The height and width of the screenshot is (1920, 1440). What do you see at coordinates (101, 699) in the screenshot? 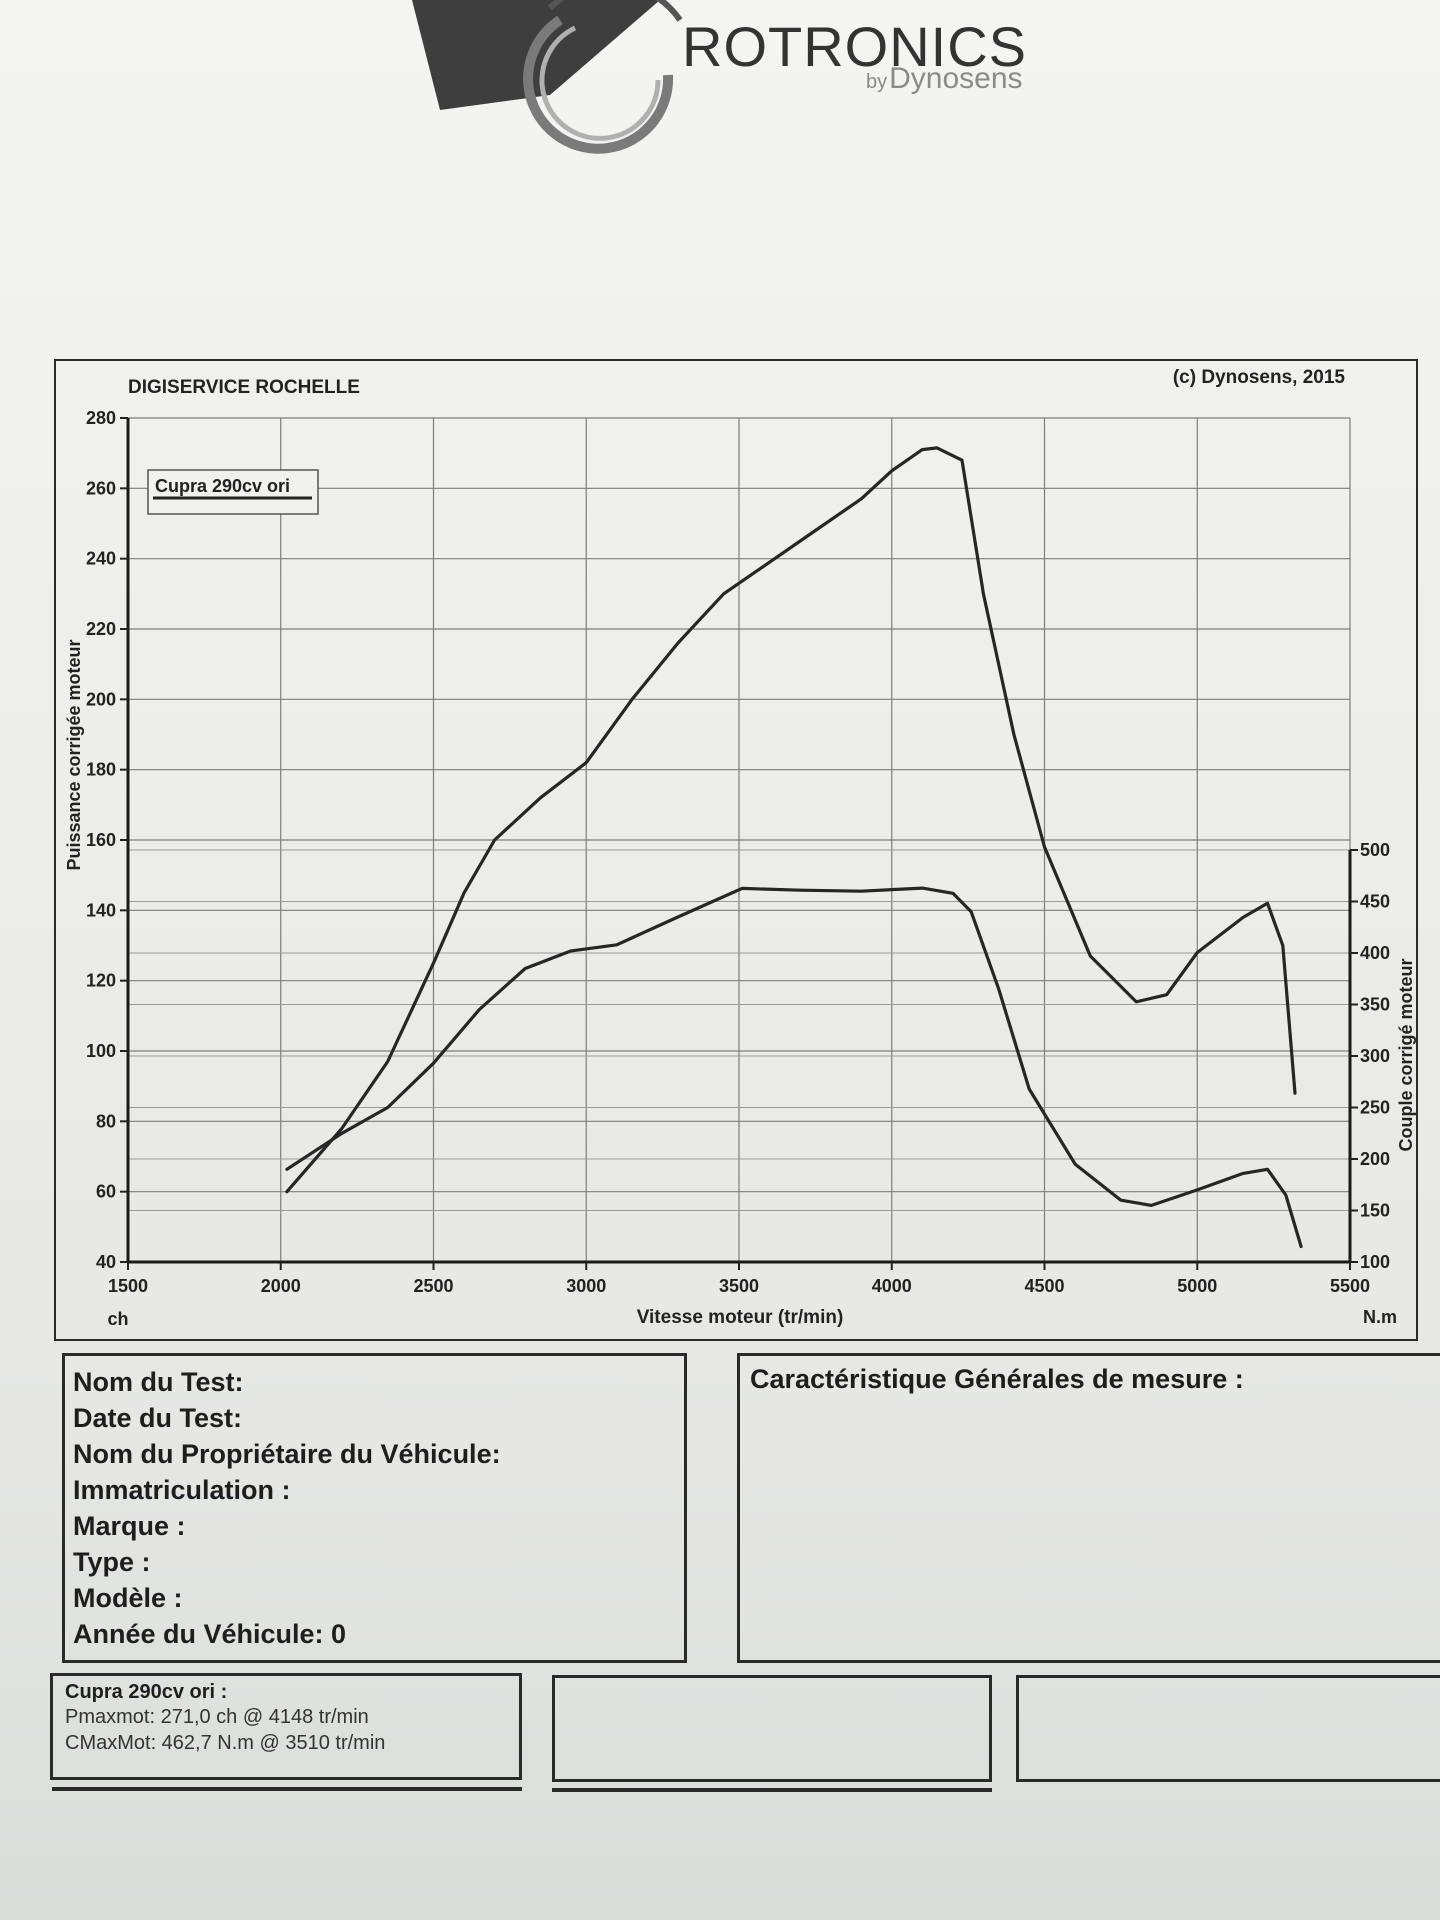
I see `y-tick-label-left: 200` at bounding box center [101, 699].